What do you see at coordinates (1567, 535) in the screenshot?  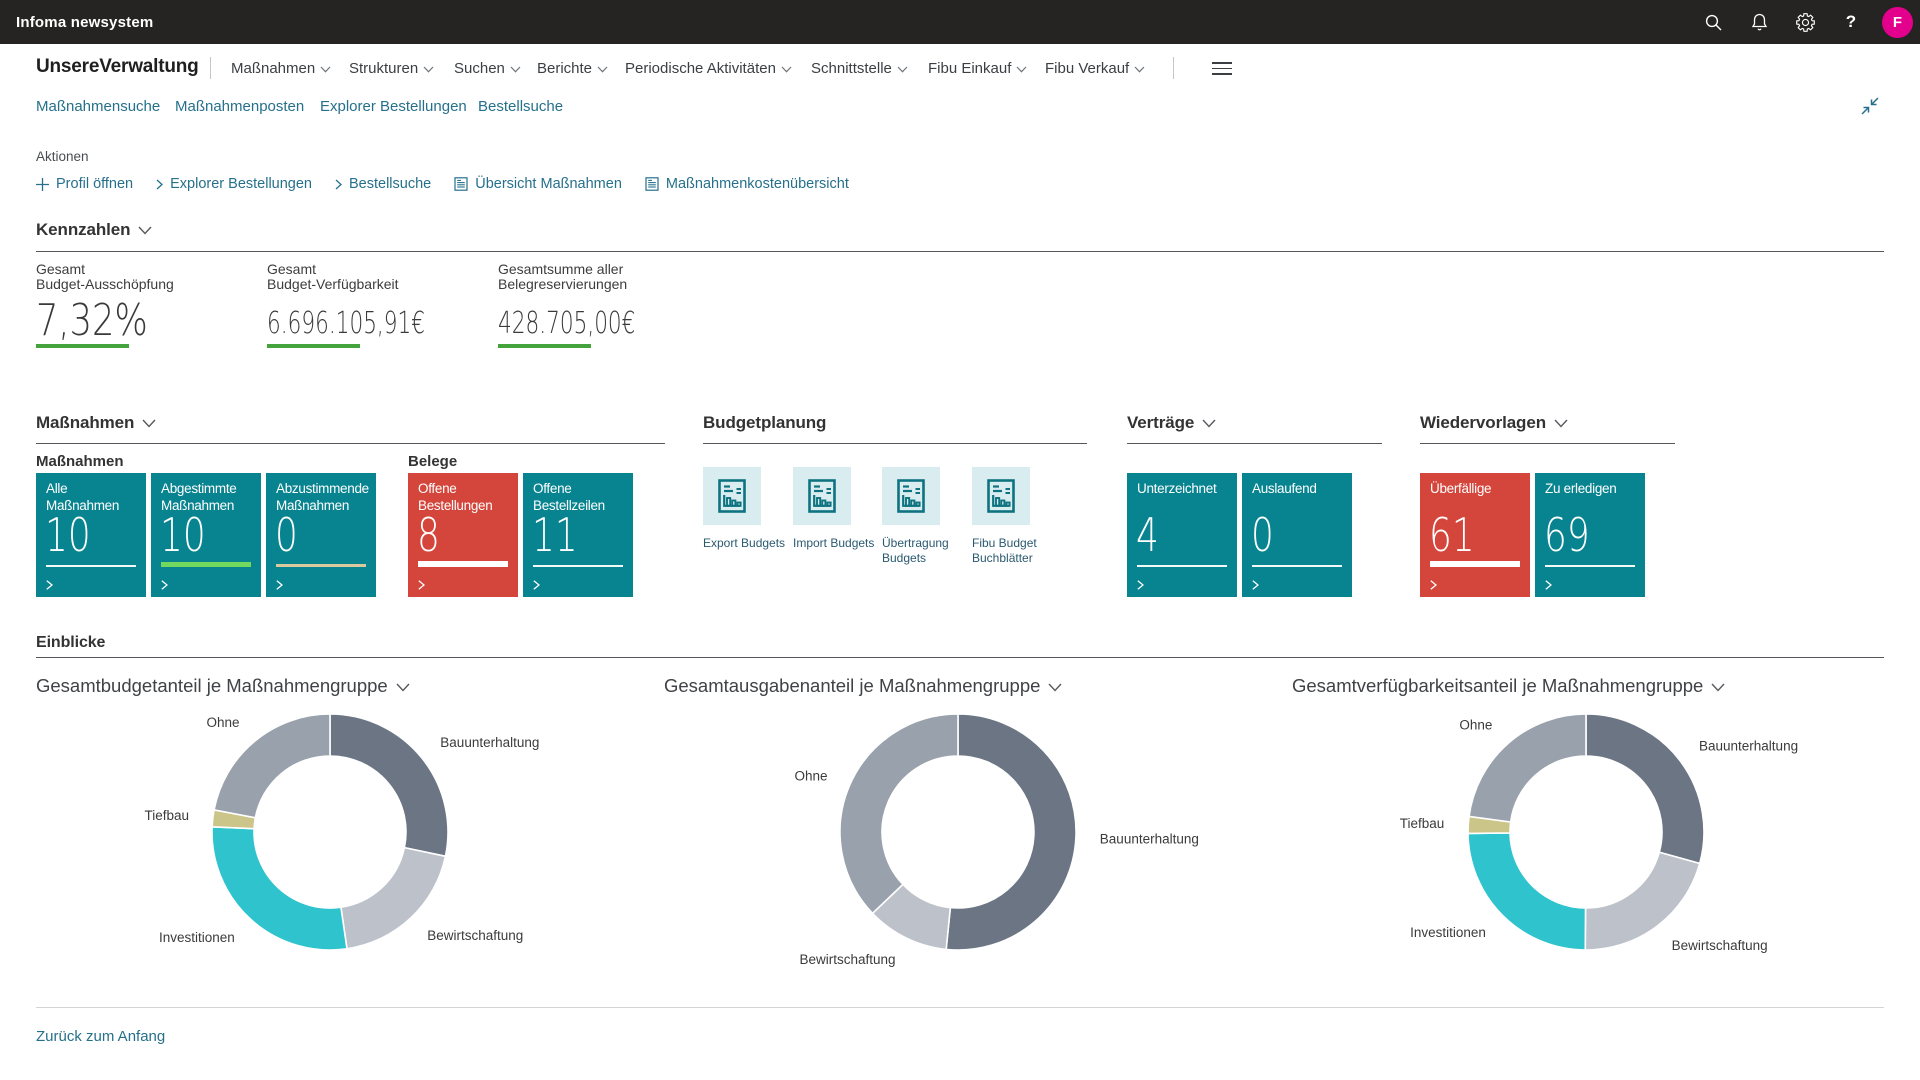 I see `cue-tile-value: 69` at bounding box center [1567, 535].